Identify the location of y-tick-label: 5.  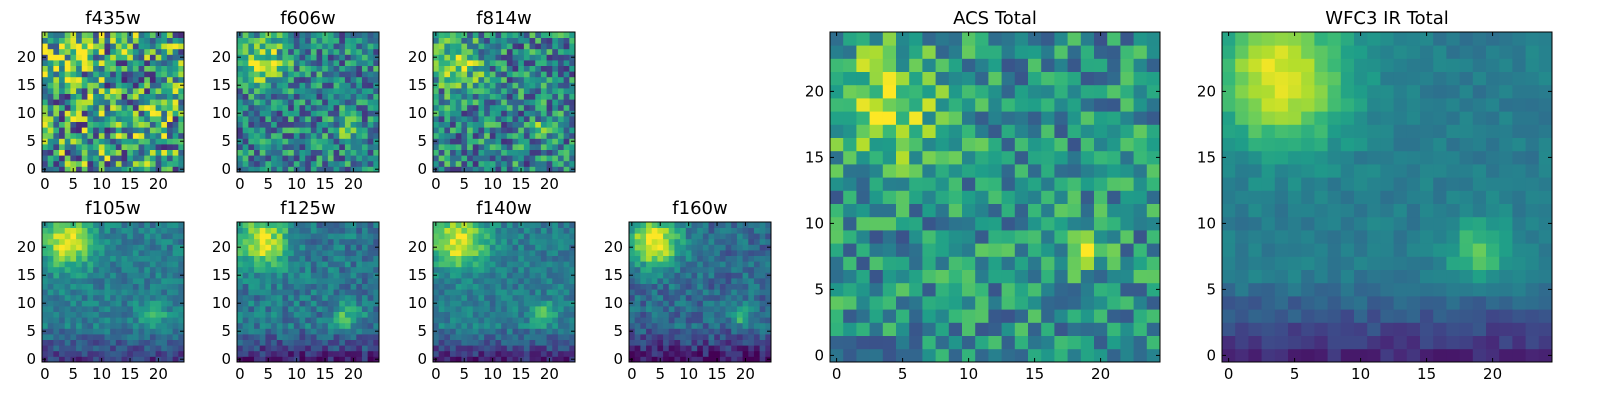
(31, 331).